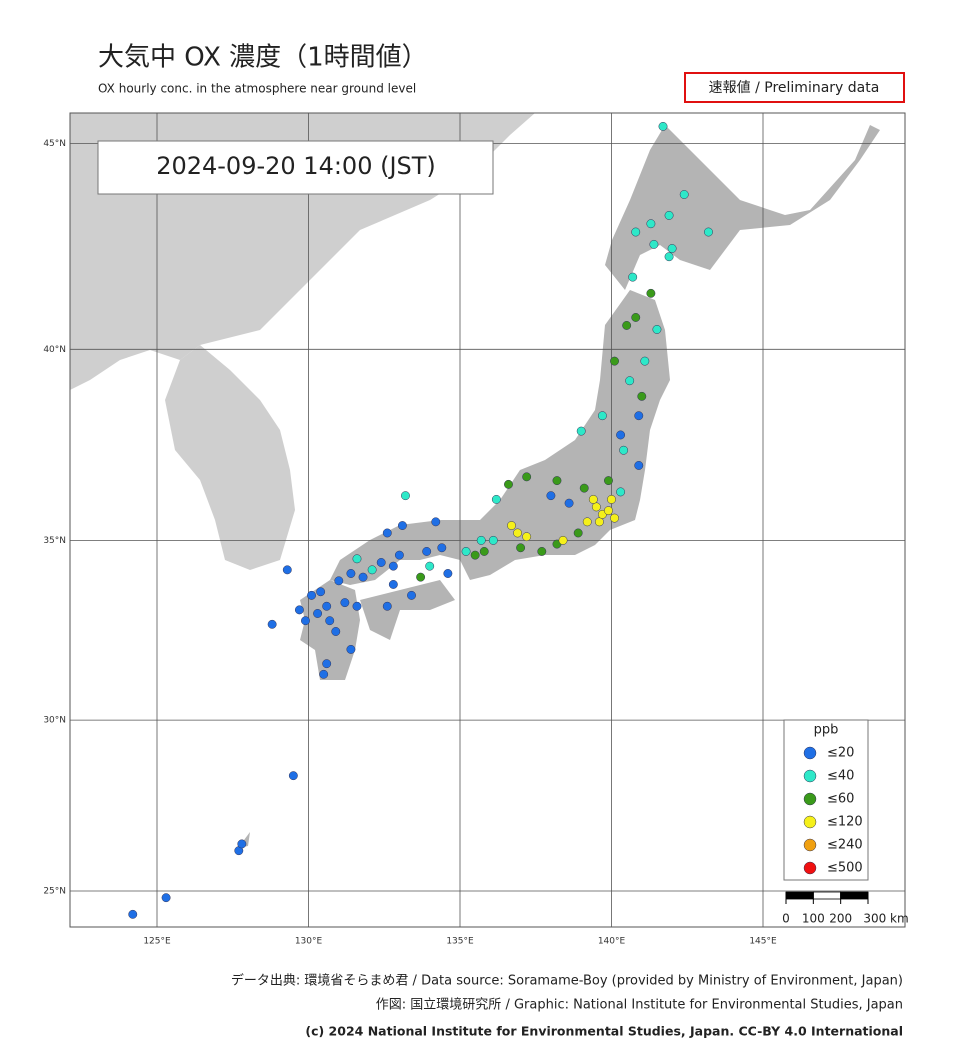 Image resolution: width=980 pixels, height=1060 pixels. What do you see at coordinates (54, 892) in the screenshot?
I see `lat-tick-label: 25°N` at bounding box center [54, 892].